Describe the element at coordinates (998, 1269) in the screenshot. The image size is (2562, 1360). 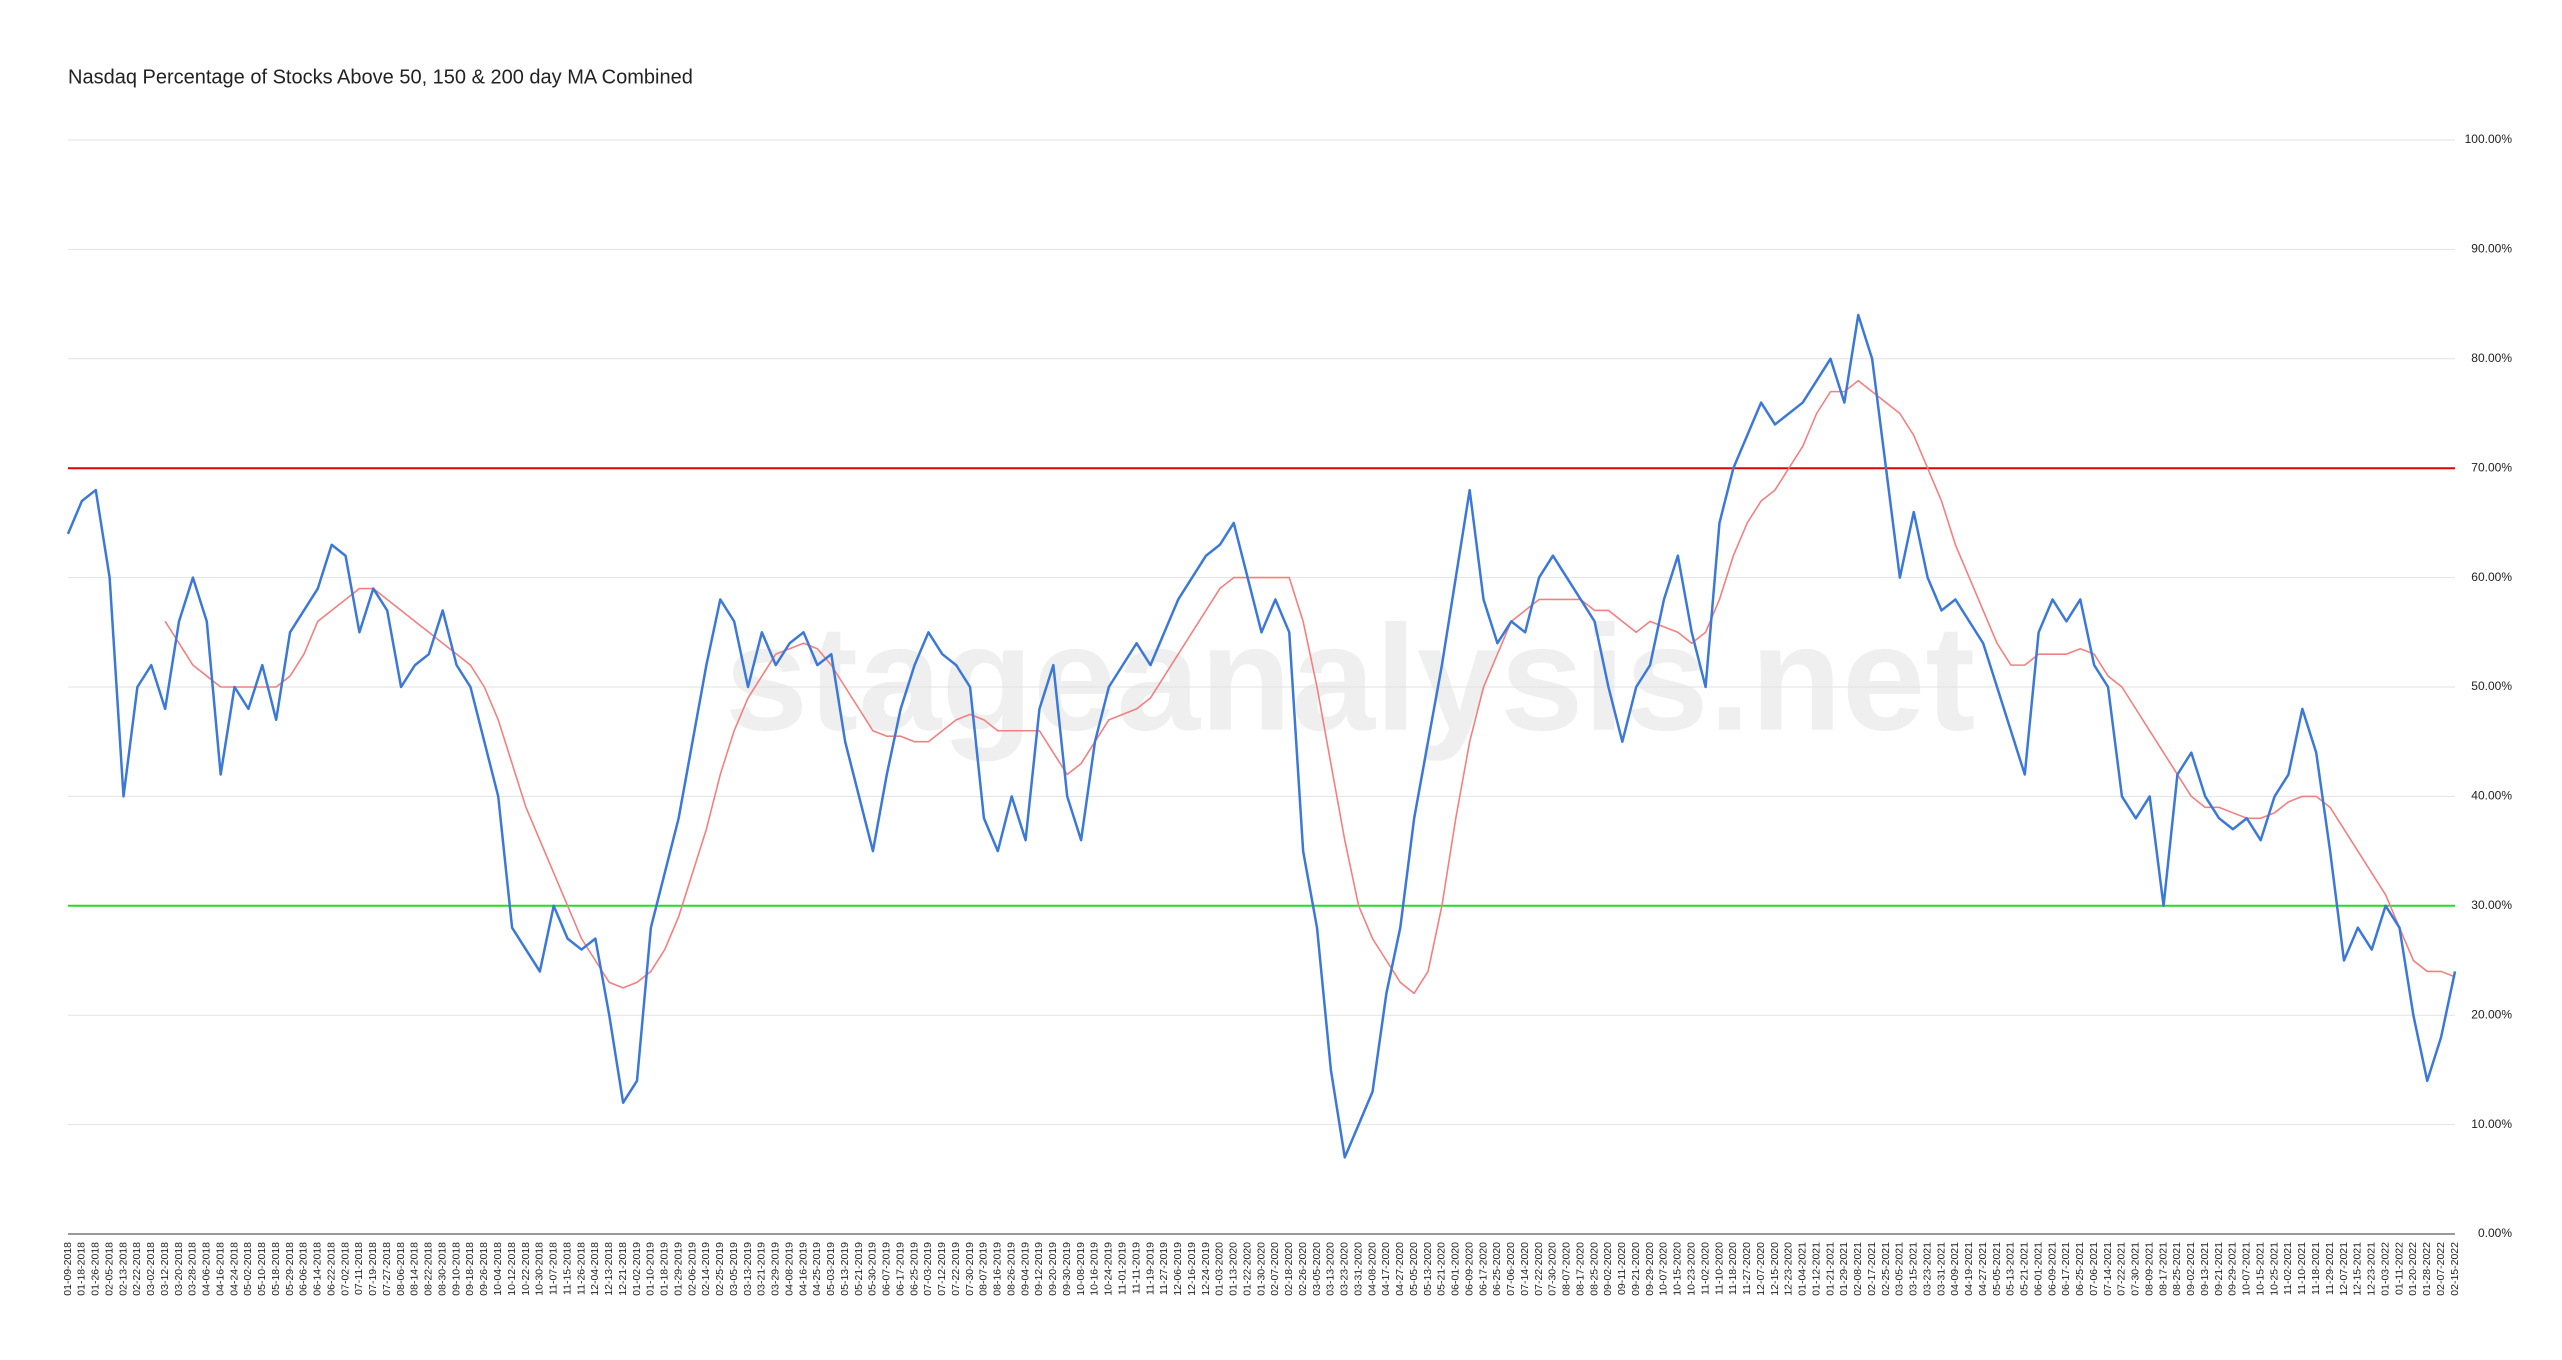
I see `x-tick-label: 08-16-2019` at that location.